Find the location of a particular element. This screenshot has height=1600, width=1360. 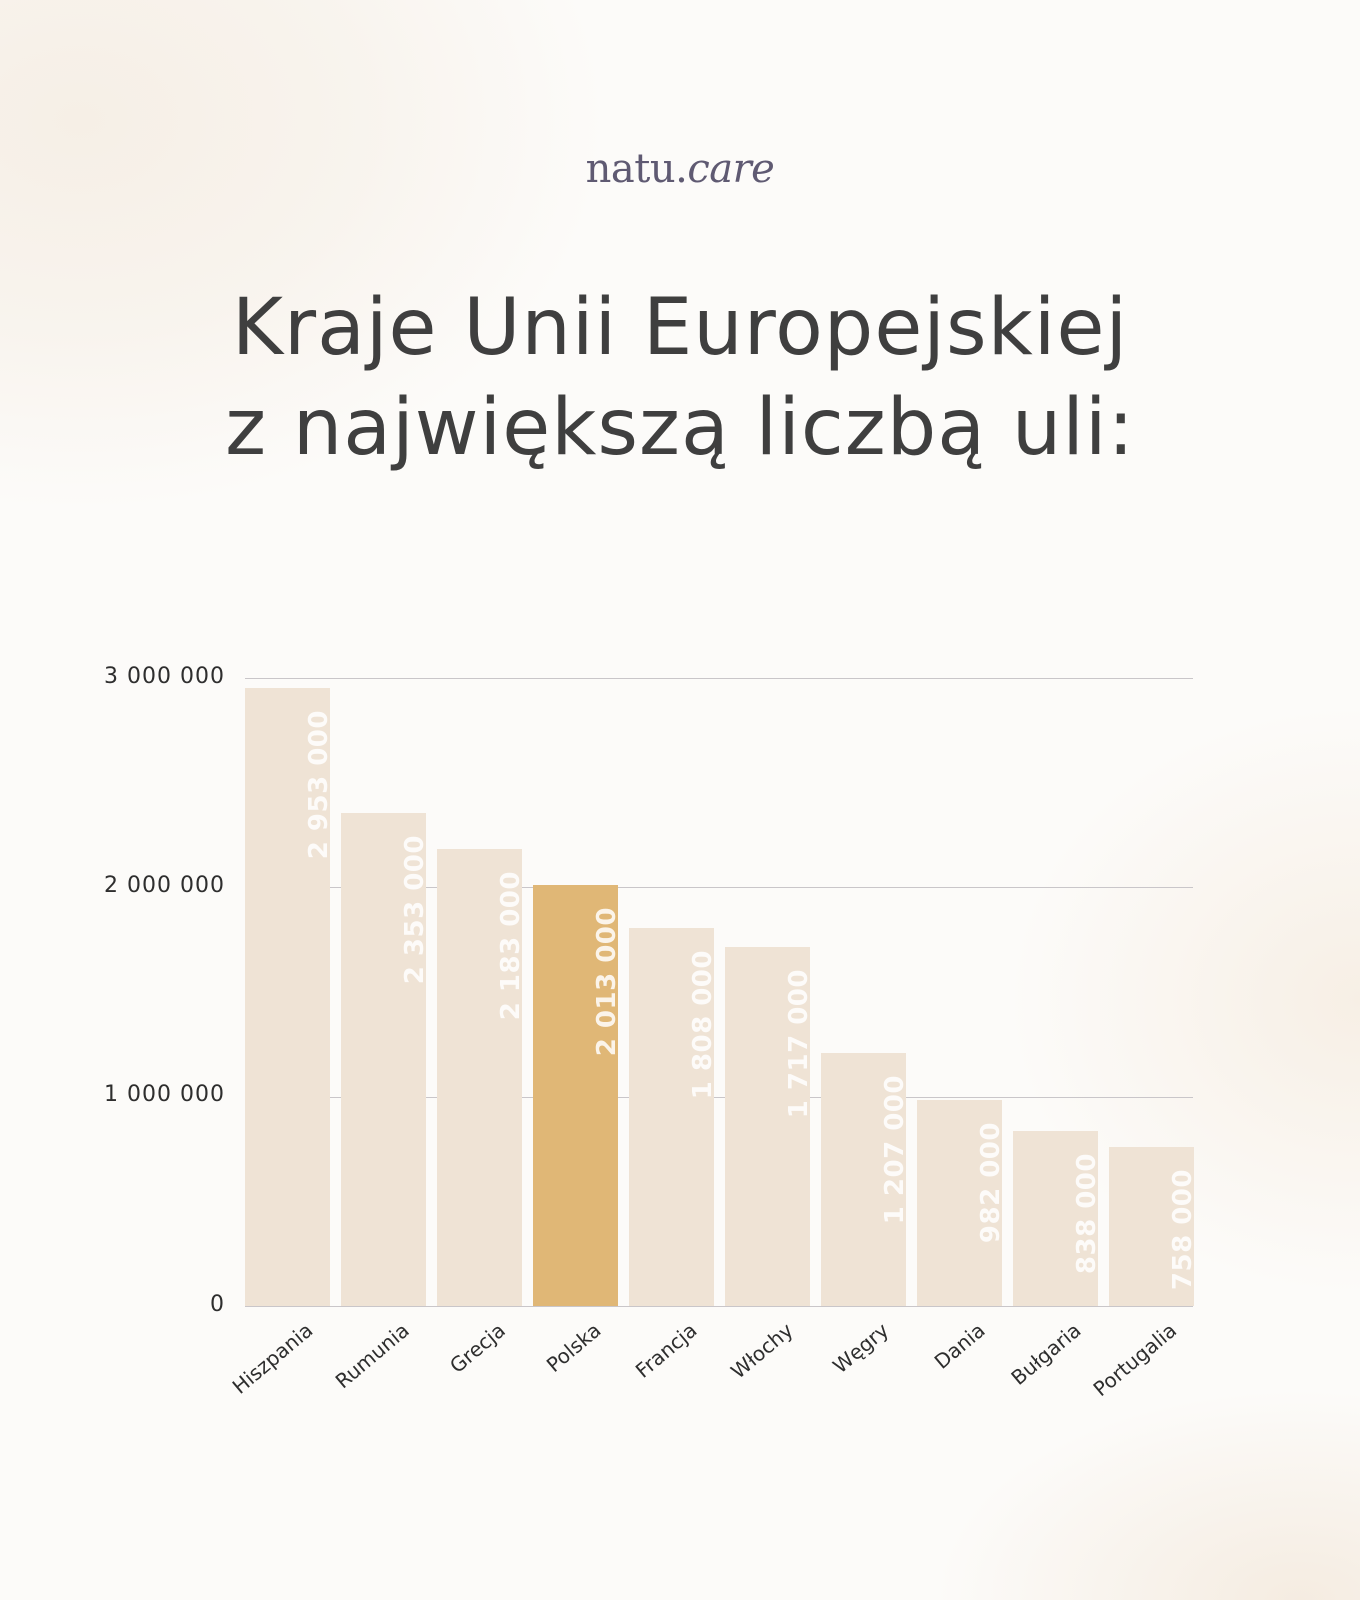

bar-3: 2 013 000 is located at coordinates (577, 1095).